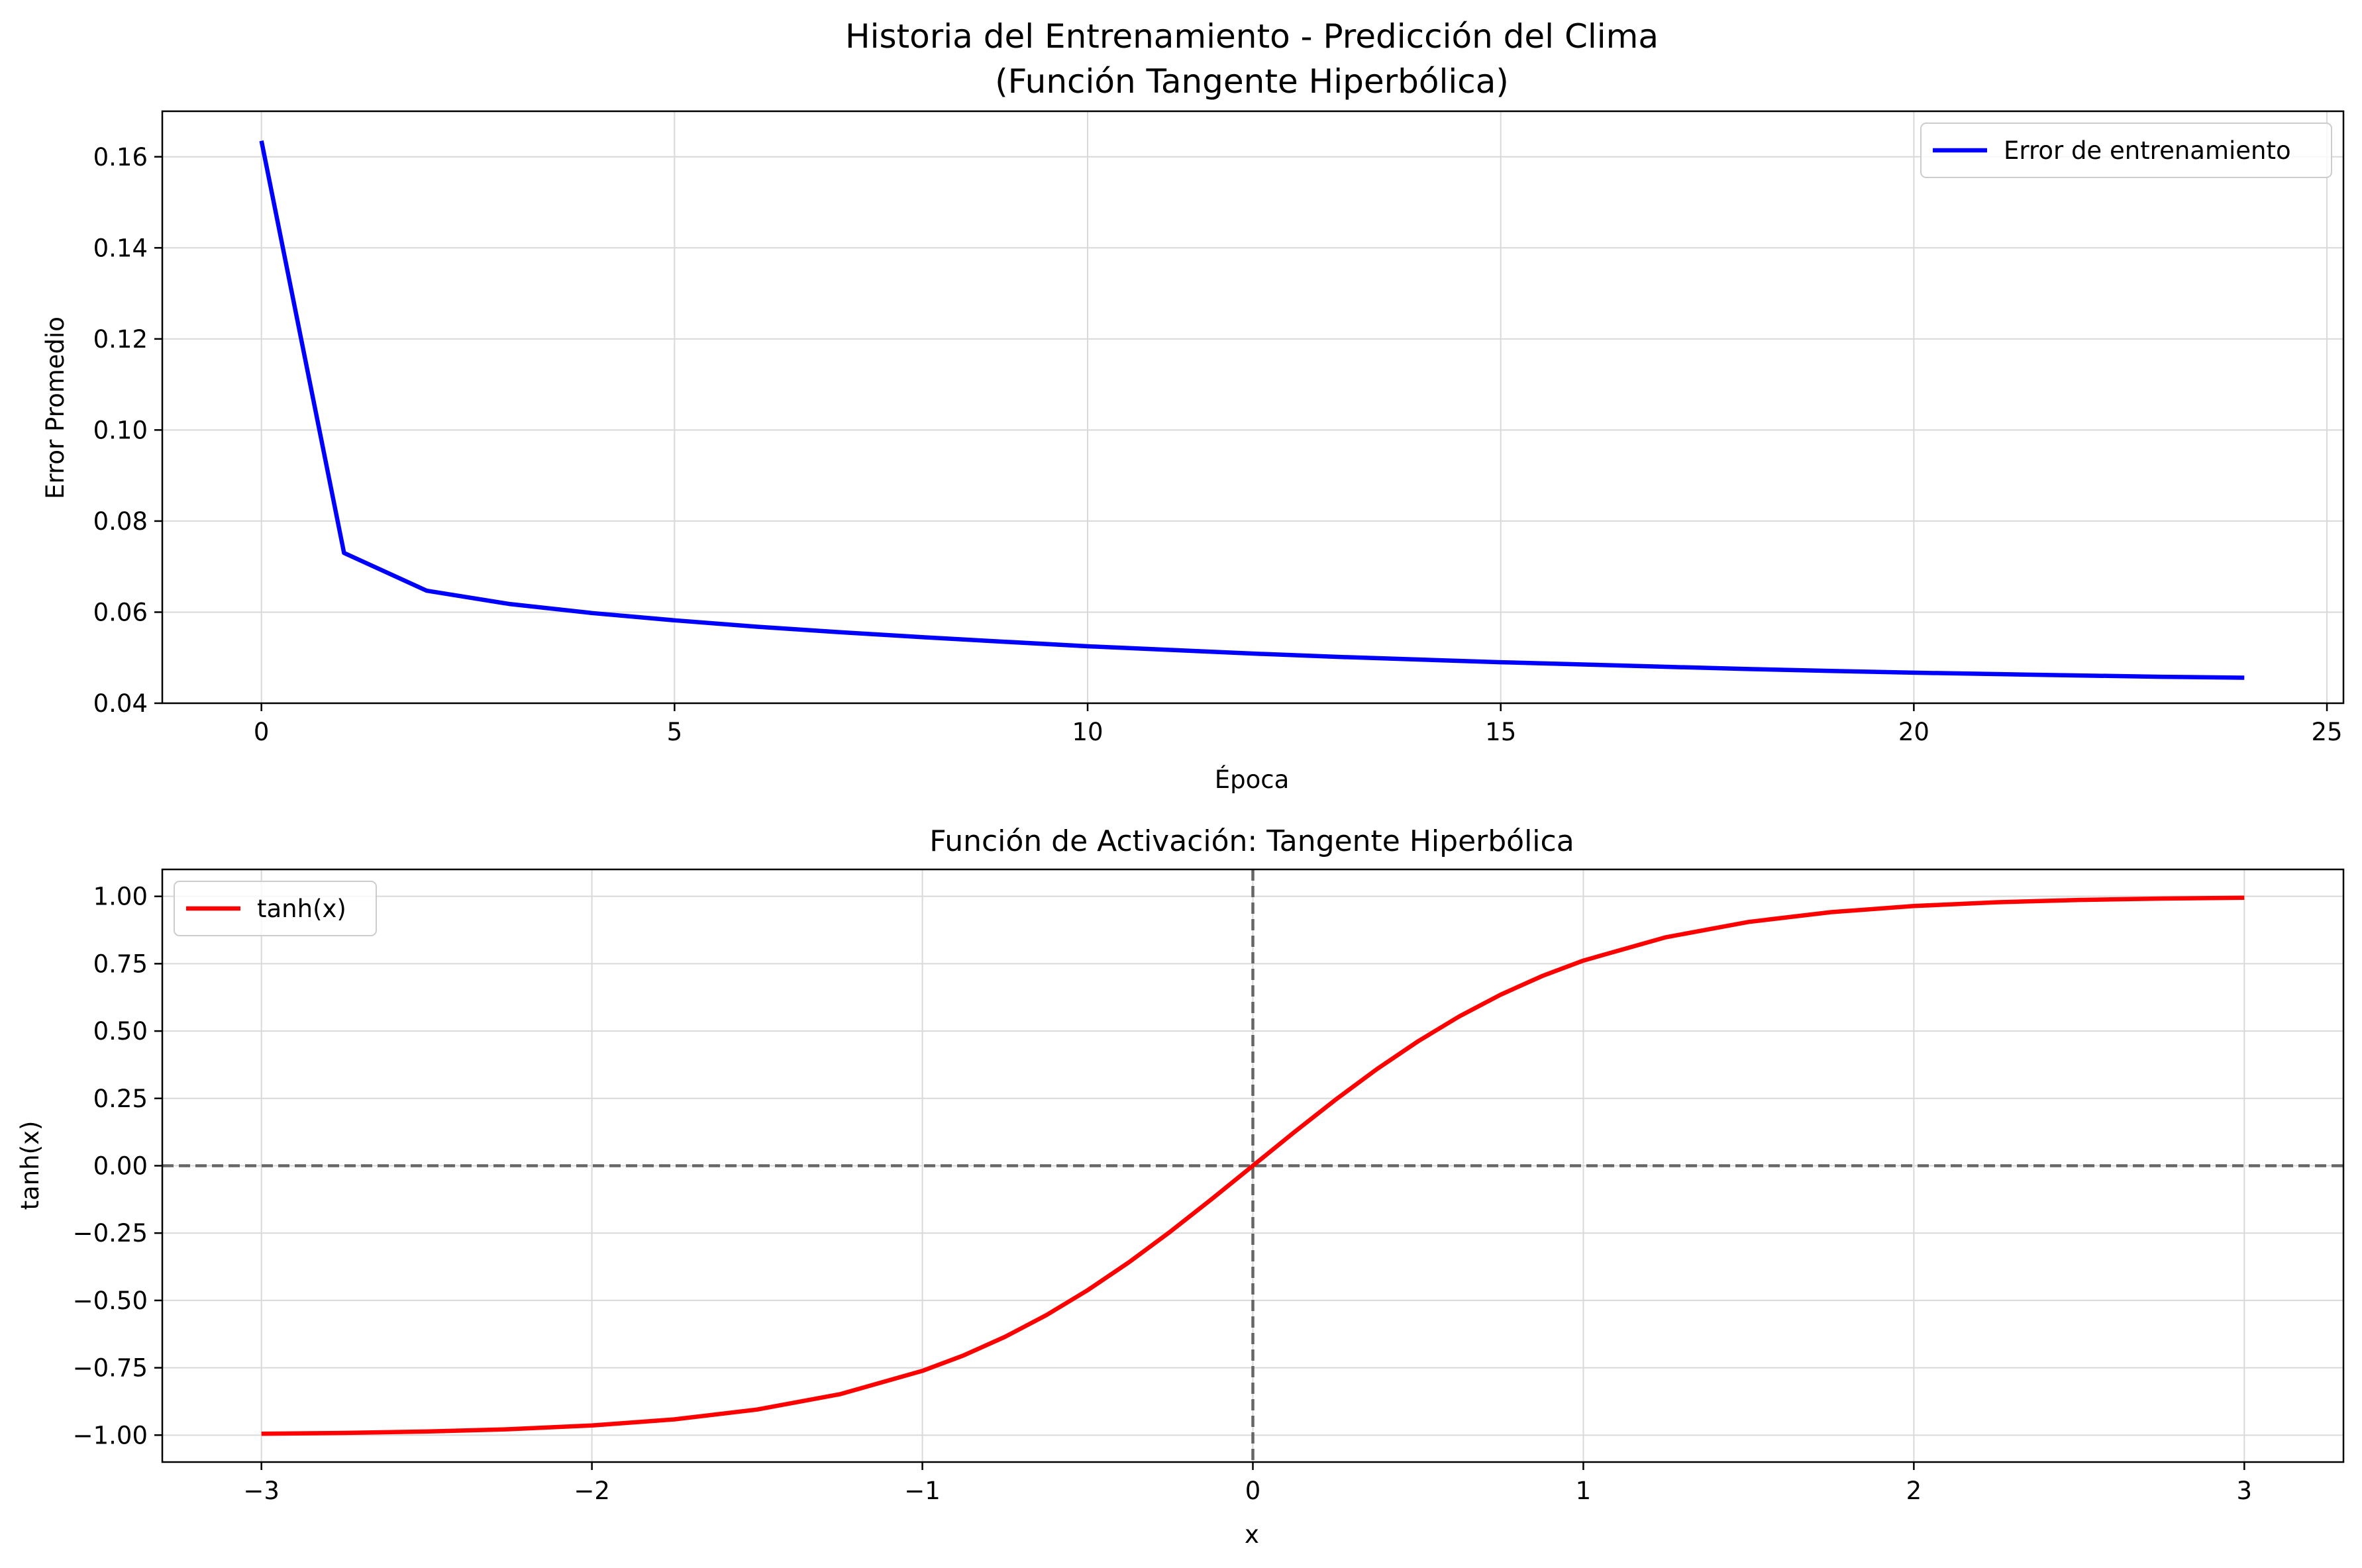 This screenshot has width=2362, height=1568. Describe the element at coordinates (592, 1491) in the screenshot. I see `bottom-chart-xtick-label: −2` at that location.